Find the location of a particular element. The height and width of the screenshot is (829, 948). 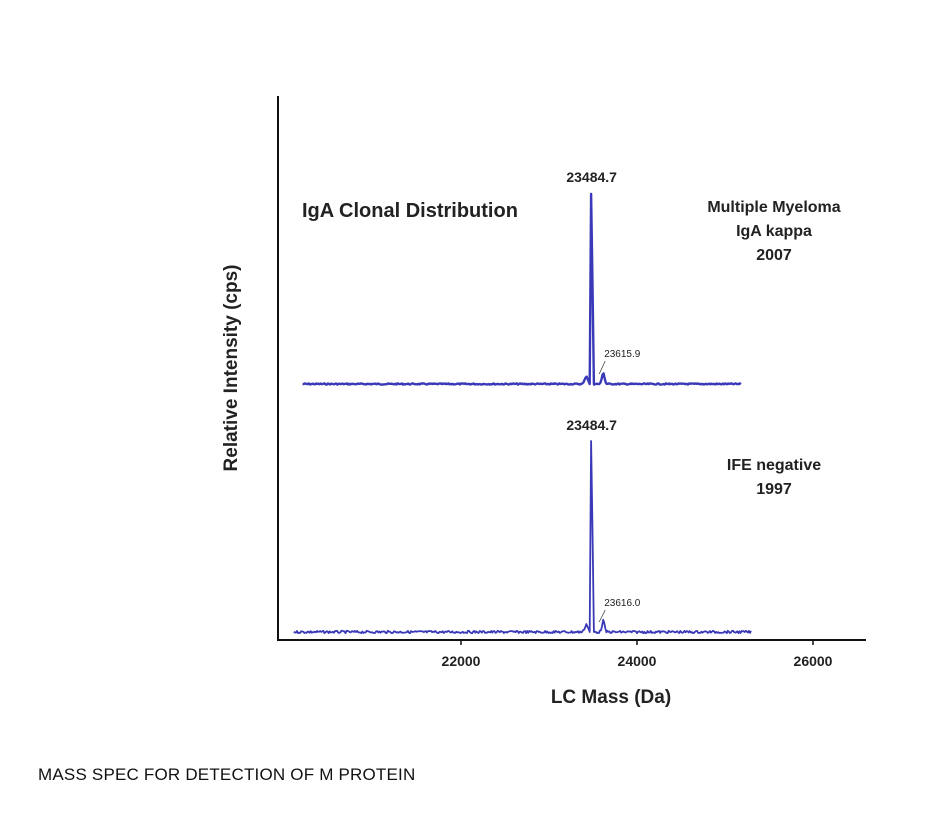

x-tick-label: 22000 is located at coordinates (461, 661).